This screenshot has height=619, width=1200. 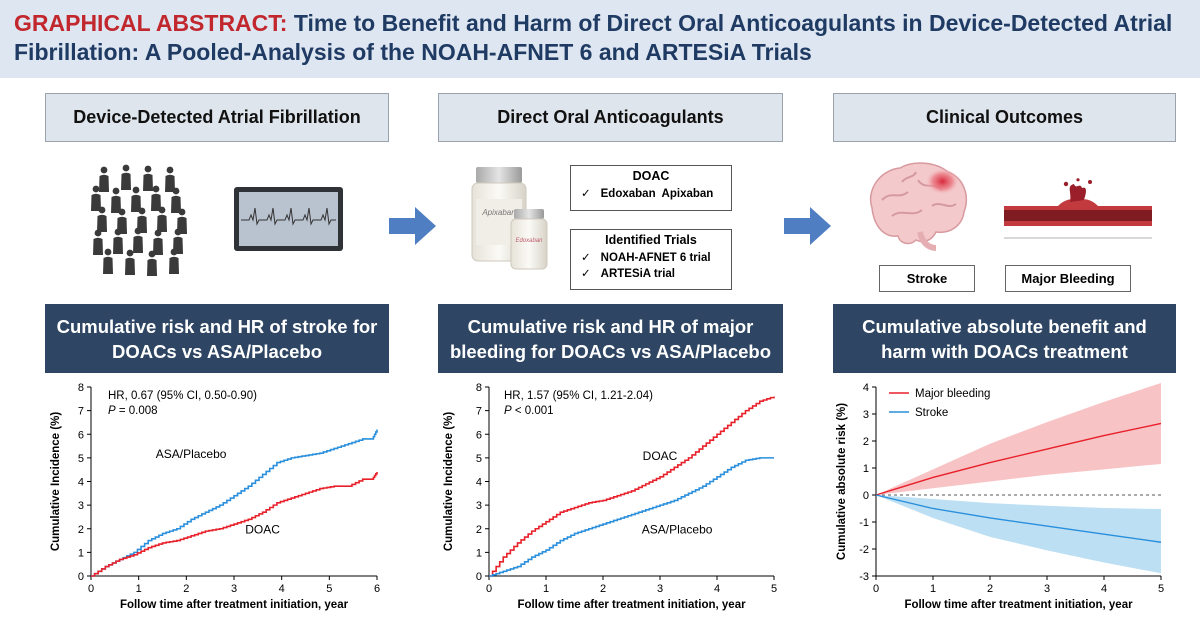 I want to click on y-tick-label: -3, so click(x=864, y=577).